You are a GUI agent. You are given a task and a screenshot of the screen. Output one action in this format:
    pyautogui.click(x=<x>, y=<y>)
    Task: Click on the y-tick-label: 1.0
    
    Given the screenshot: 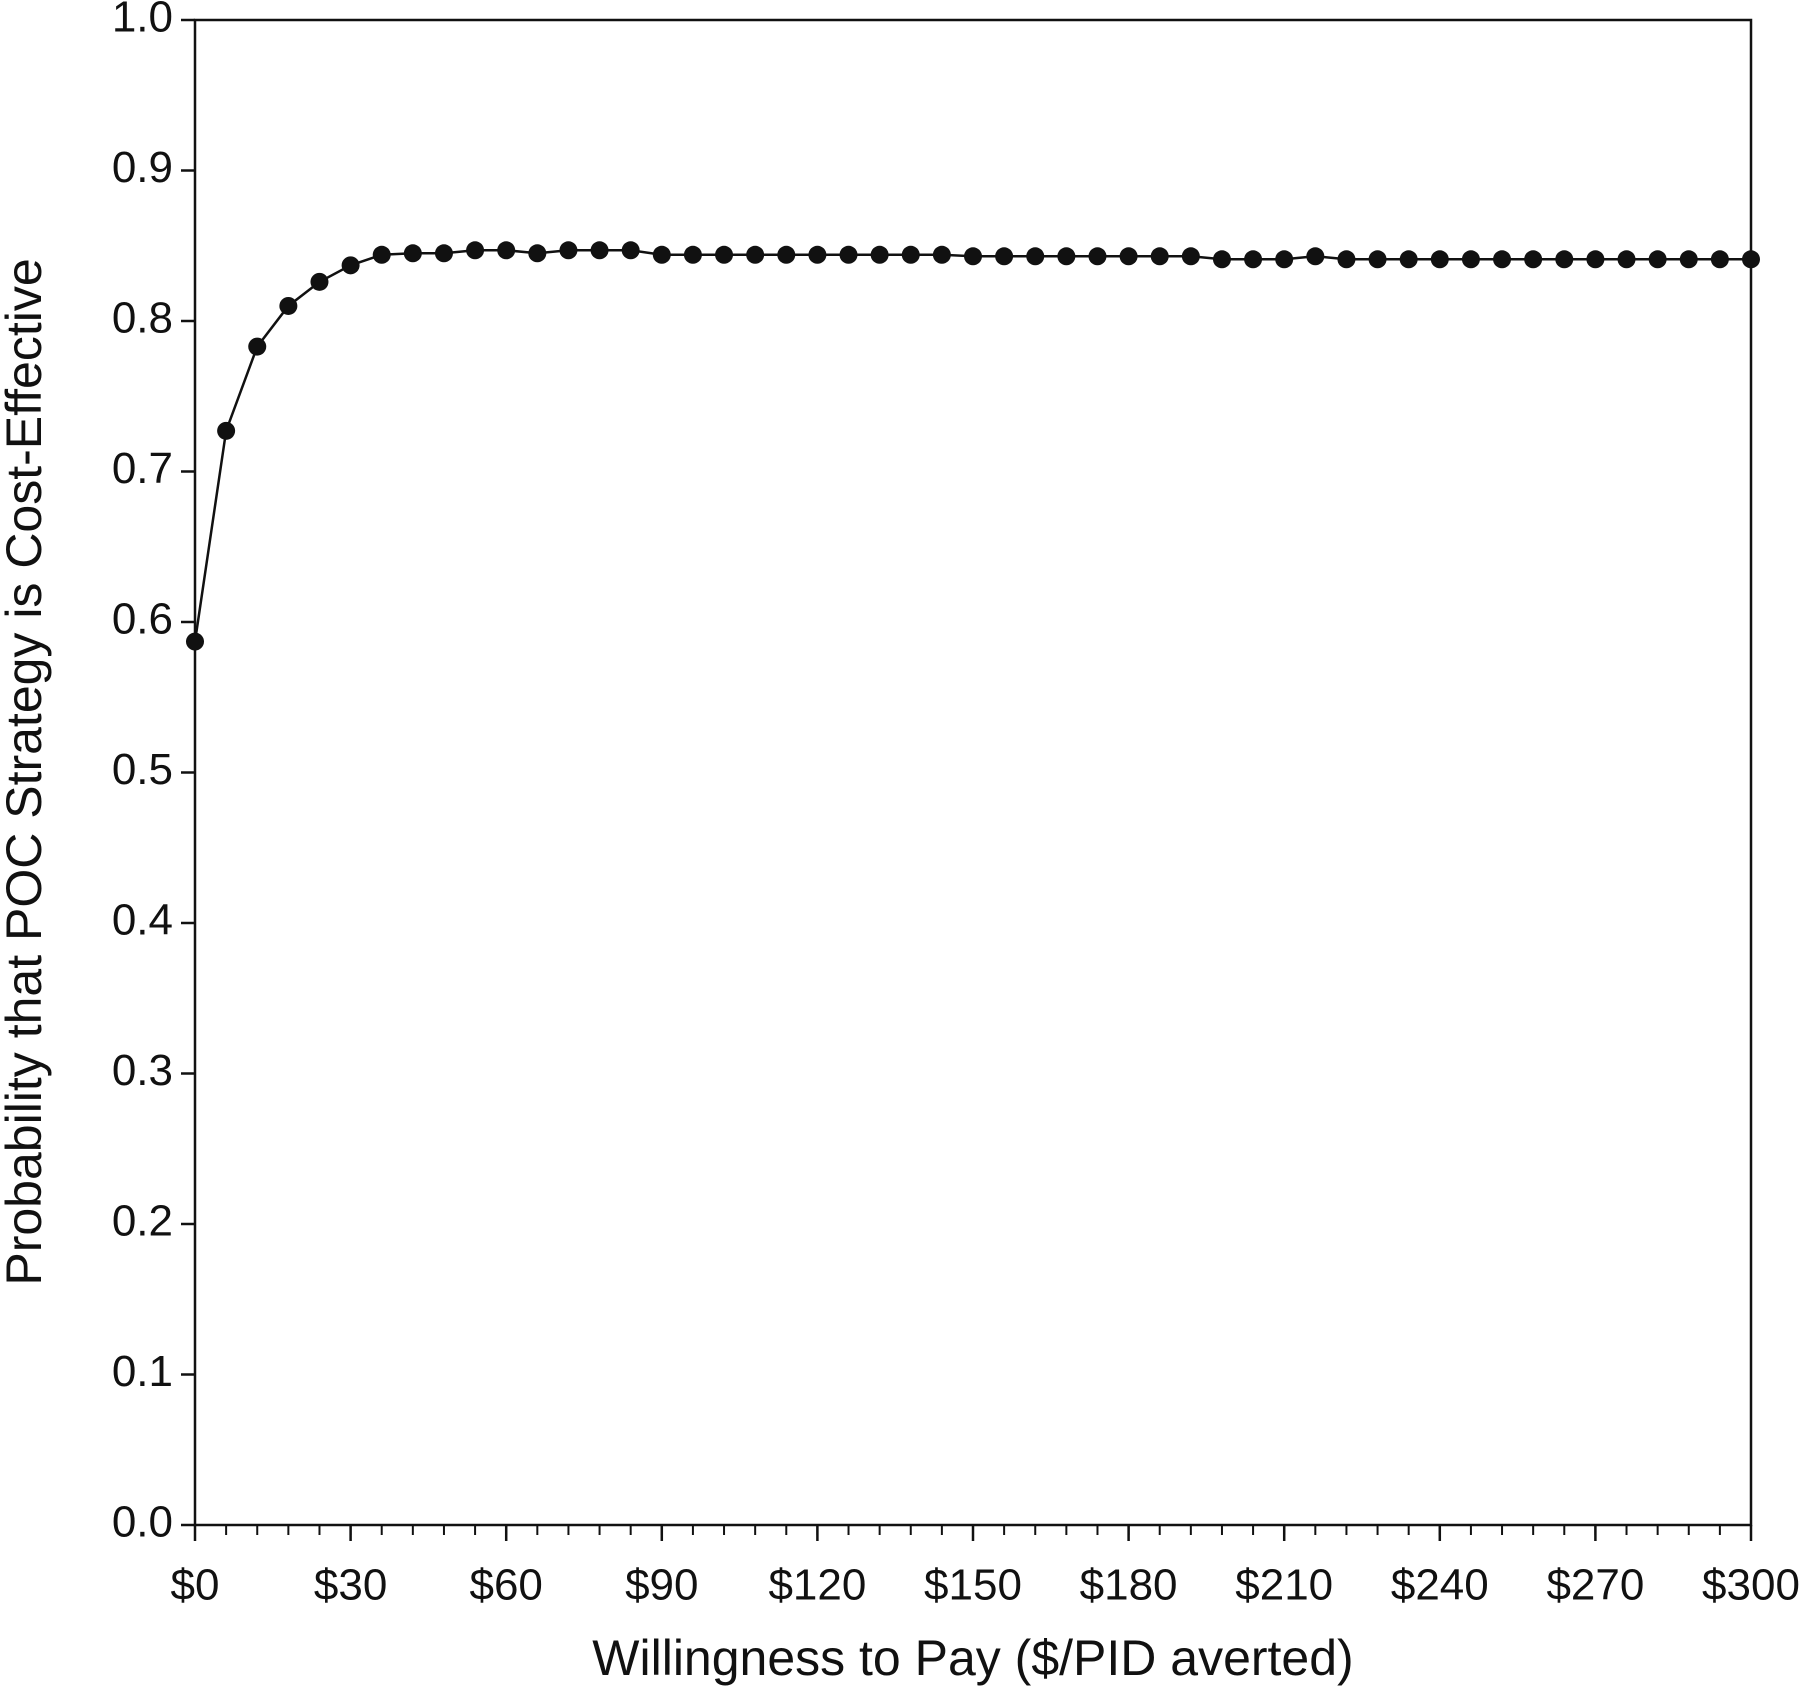 What is the action you would take?
    pyautogui.click(x=142, y=21)
    